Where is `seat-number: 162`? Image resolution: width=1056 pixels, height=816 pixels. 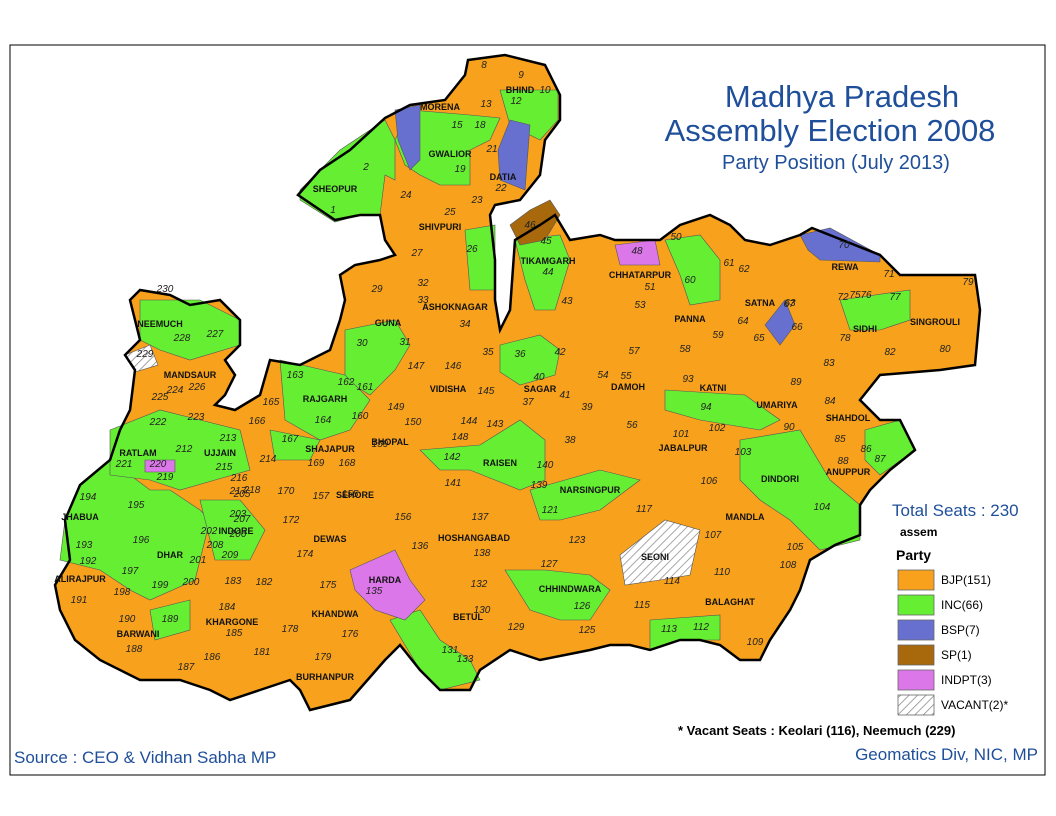
seat-number: 162 is located at coordinates (346, 382).